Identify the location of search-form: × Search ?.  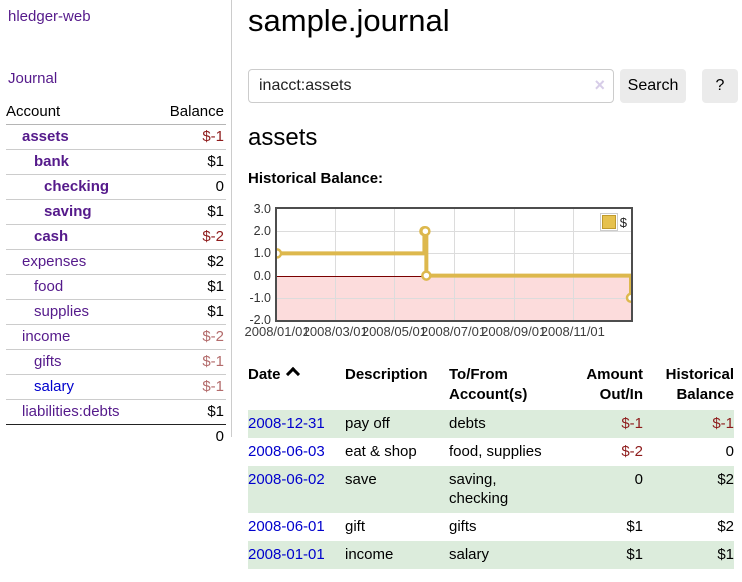
(493, 86).